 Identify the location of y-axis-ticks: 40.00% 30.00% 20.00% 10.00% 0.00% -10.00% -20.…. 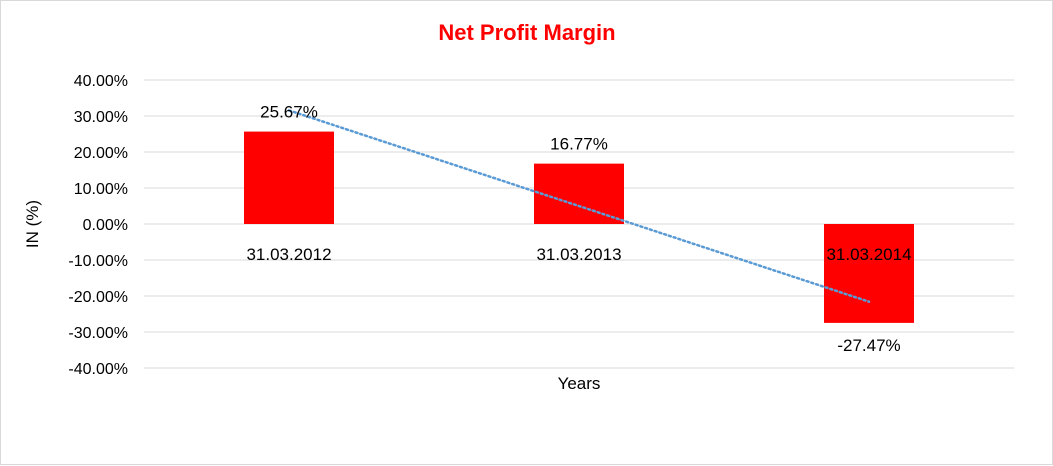
(98, 225).